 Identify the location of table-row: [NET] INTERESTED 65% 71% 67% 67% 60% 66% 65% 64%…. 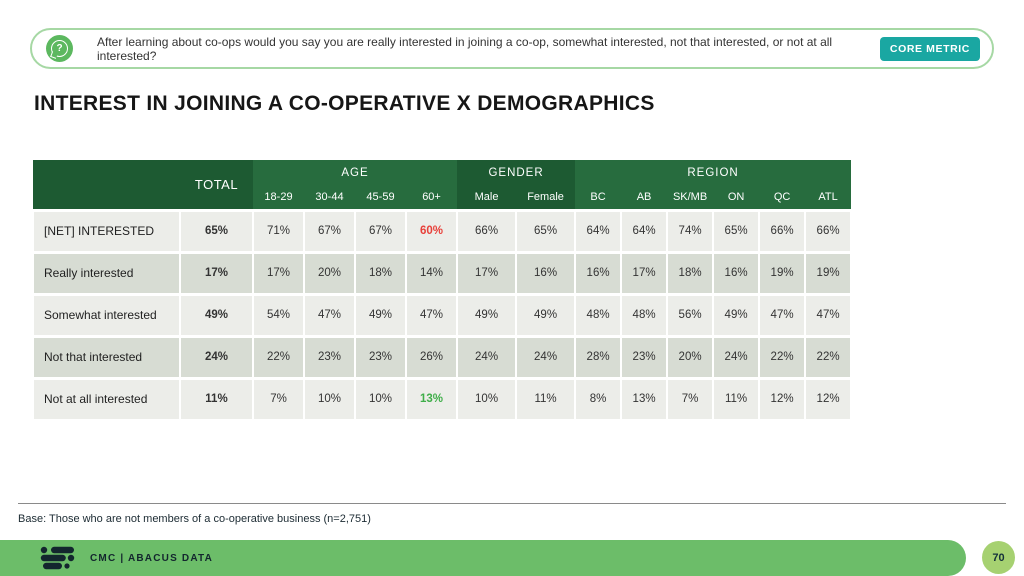
(442, 231).